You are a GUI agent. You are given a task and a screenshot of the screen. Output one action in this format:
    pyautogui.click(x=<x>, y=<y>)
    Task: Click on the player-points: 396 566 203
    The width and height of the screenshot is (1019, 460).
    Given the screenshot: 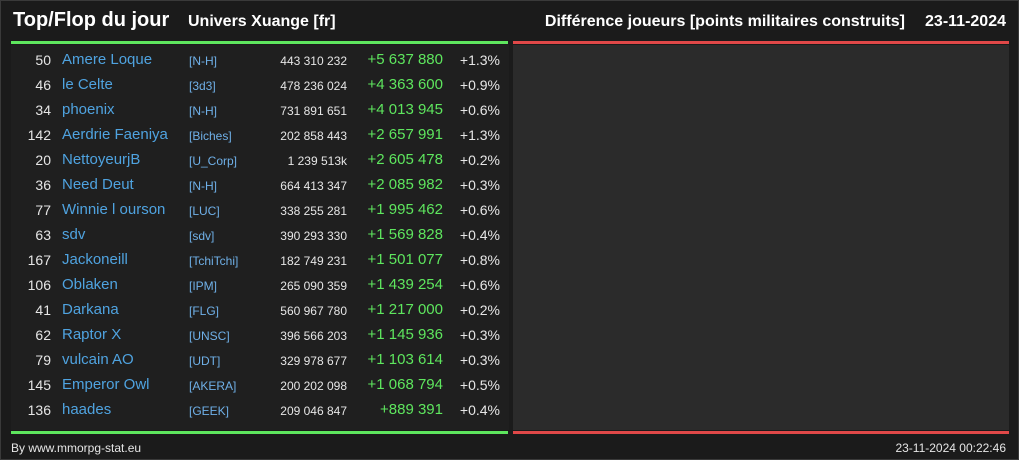 What is the action you would take?
    pyautogui.click(x=313, y=336)
    